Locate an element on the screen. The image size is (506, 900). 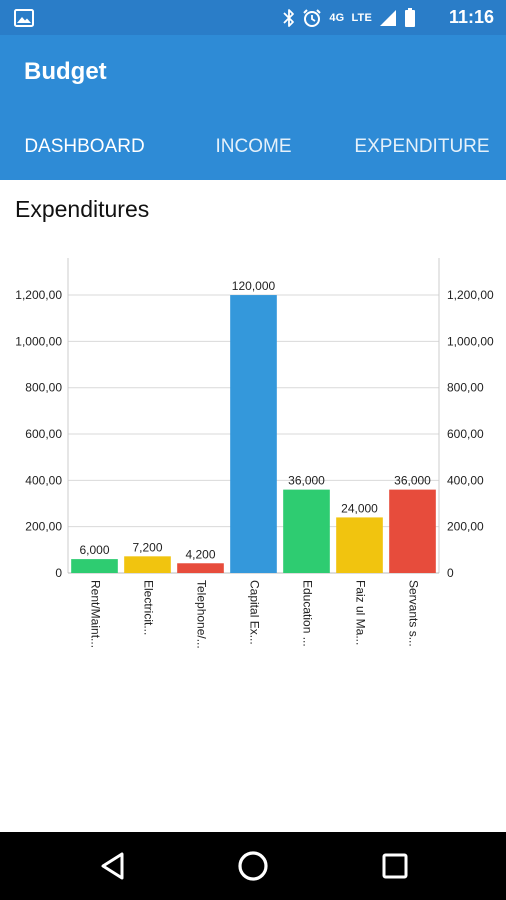
navigation-bar is located at coordinates (253, 866).